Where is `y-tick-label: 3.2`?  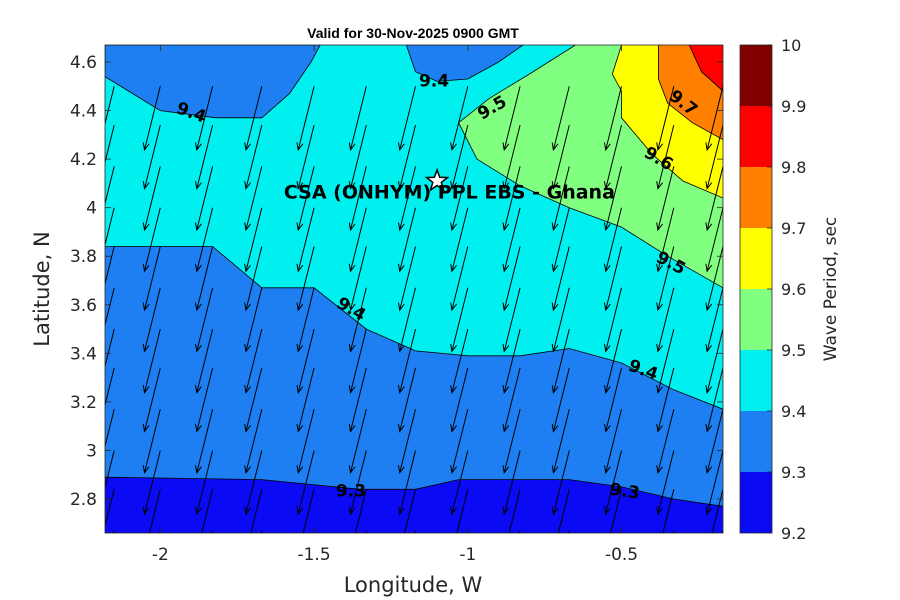 y-tick-label: 3.2 is located at coordinates (83, 403).